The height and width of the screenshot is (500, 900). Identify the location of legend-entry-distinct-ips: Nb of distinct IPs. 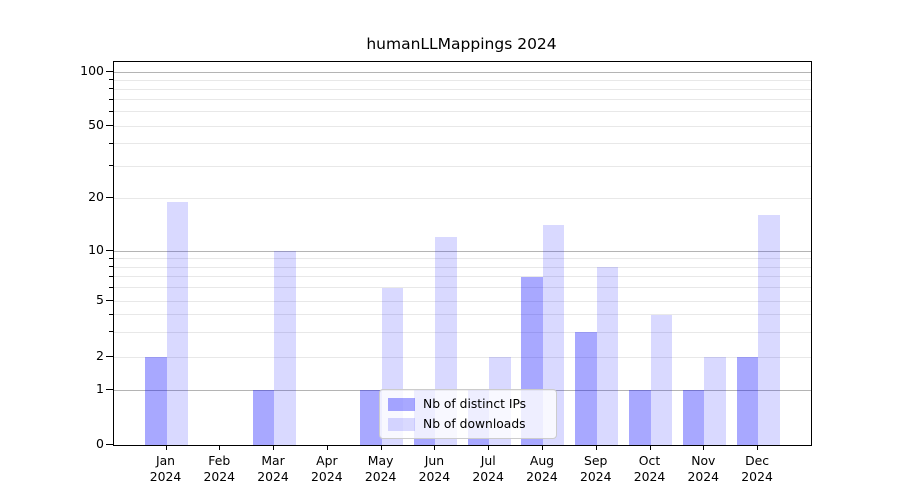
(468, 404).